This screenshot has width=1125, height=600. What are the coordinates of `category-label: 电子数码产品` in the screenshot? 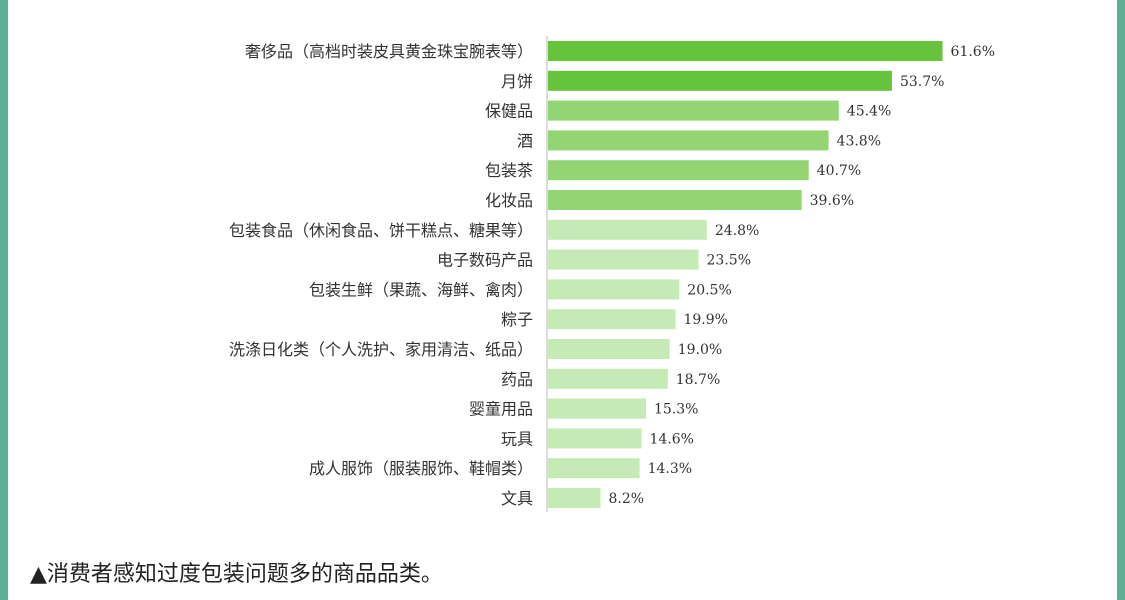 It's located at (485, 260).